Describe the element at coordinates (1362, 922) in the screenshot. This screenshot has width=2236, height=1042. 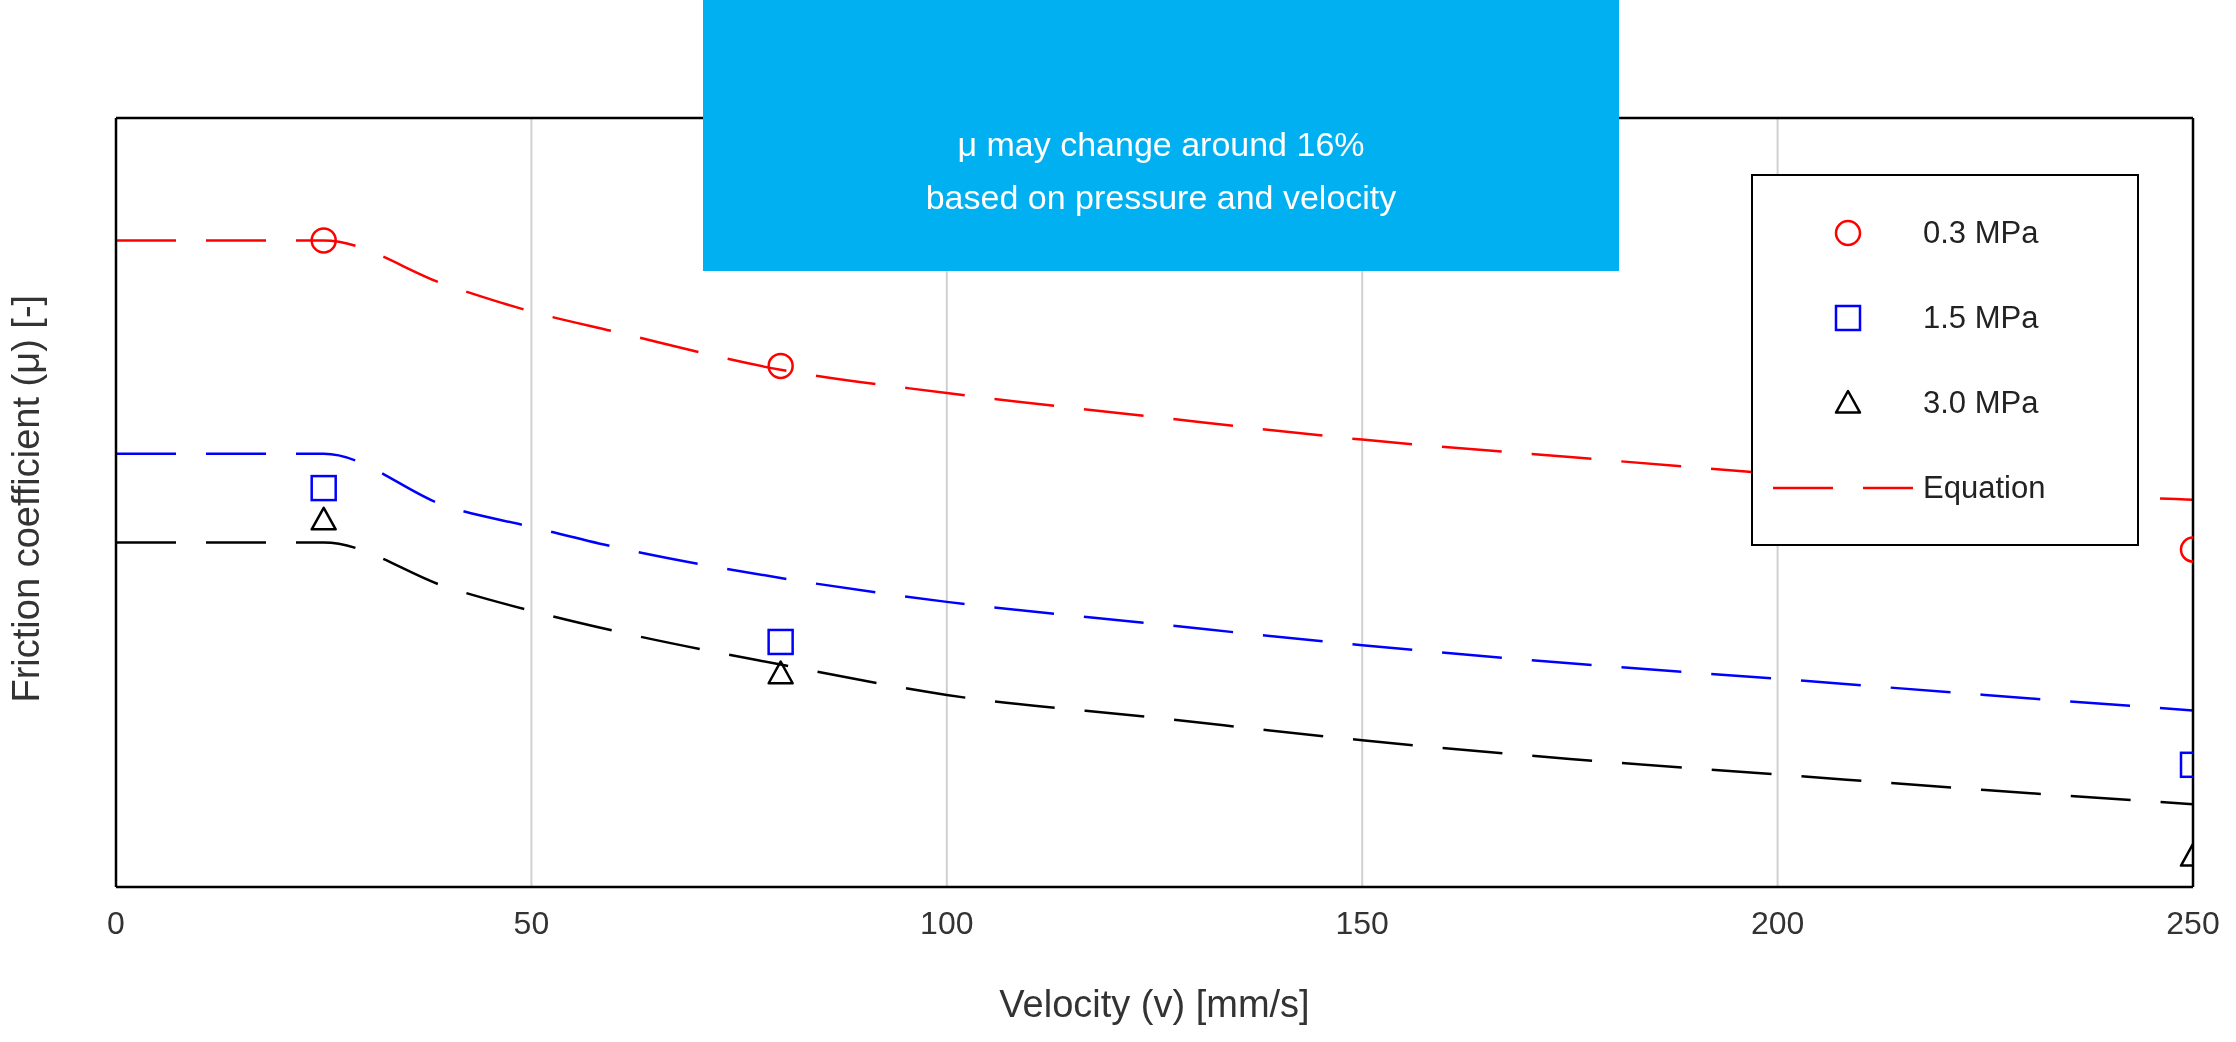
I see `x-tick-label: 150` at that location.